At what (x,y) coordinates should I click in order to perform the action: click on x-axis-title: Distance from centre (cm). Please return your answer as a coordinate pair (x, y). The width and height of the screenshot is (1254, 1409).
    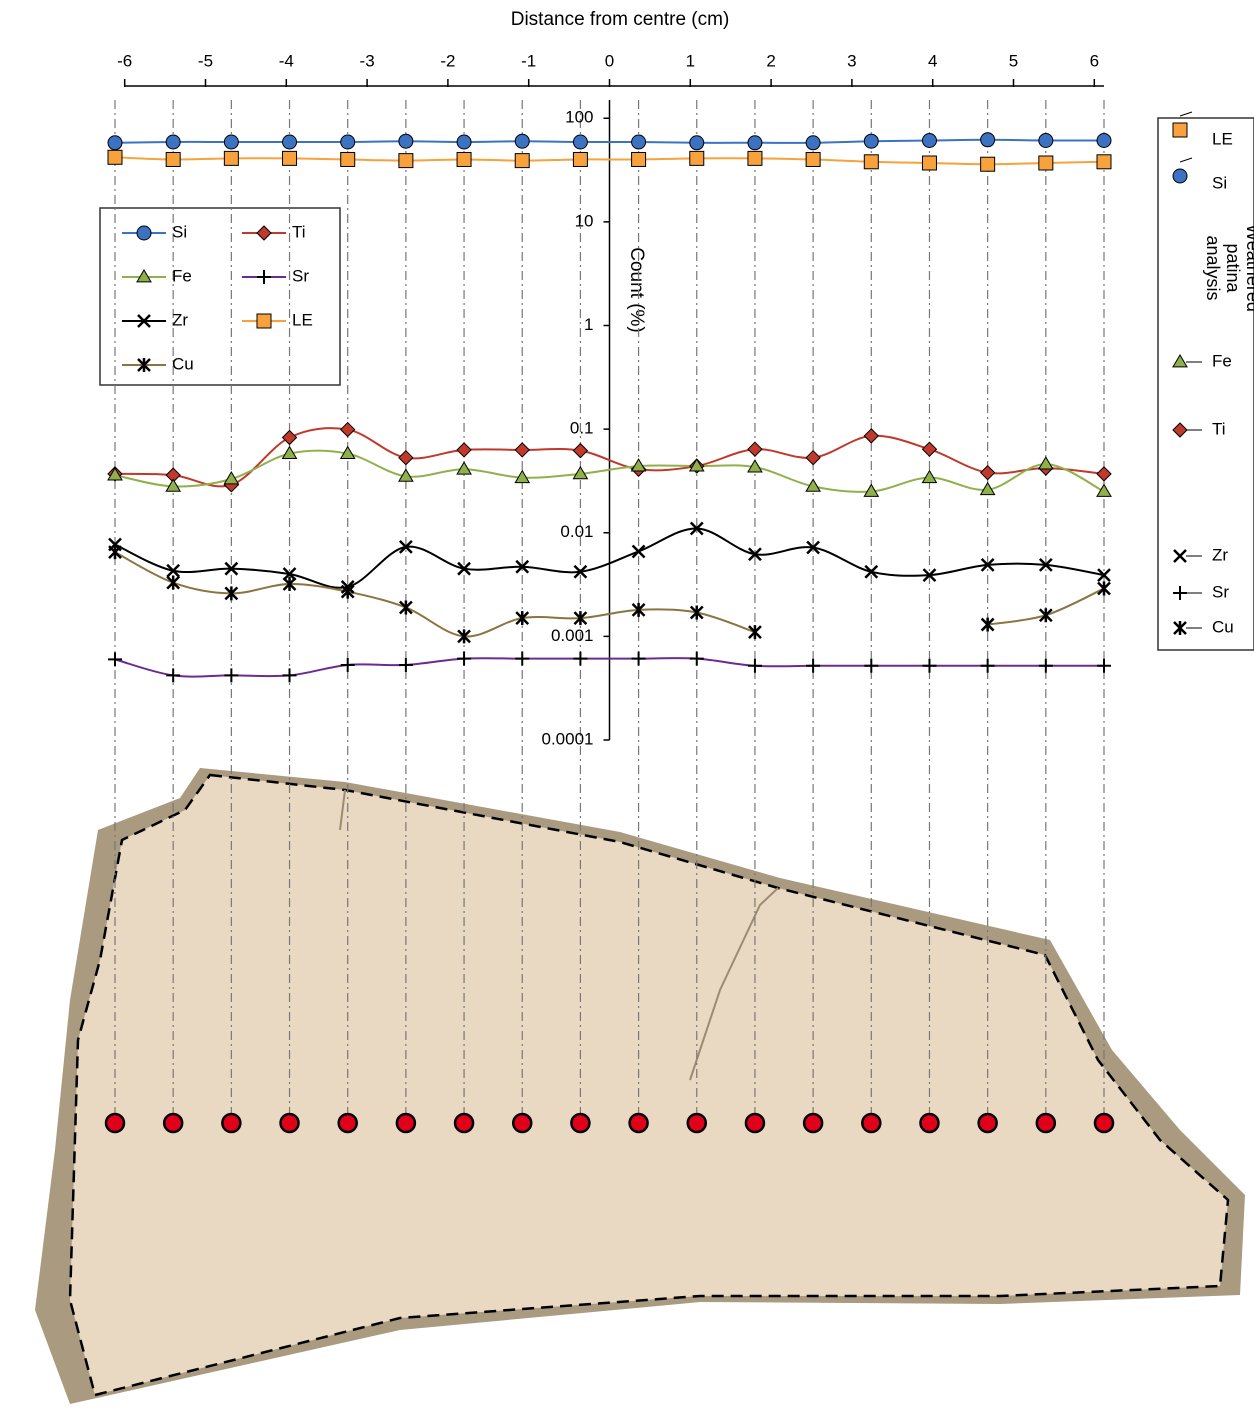
    Looking at the image, I should click on (620, 19).